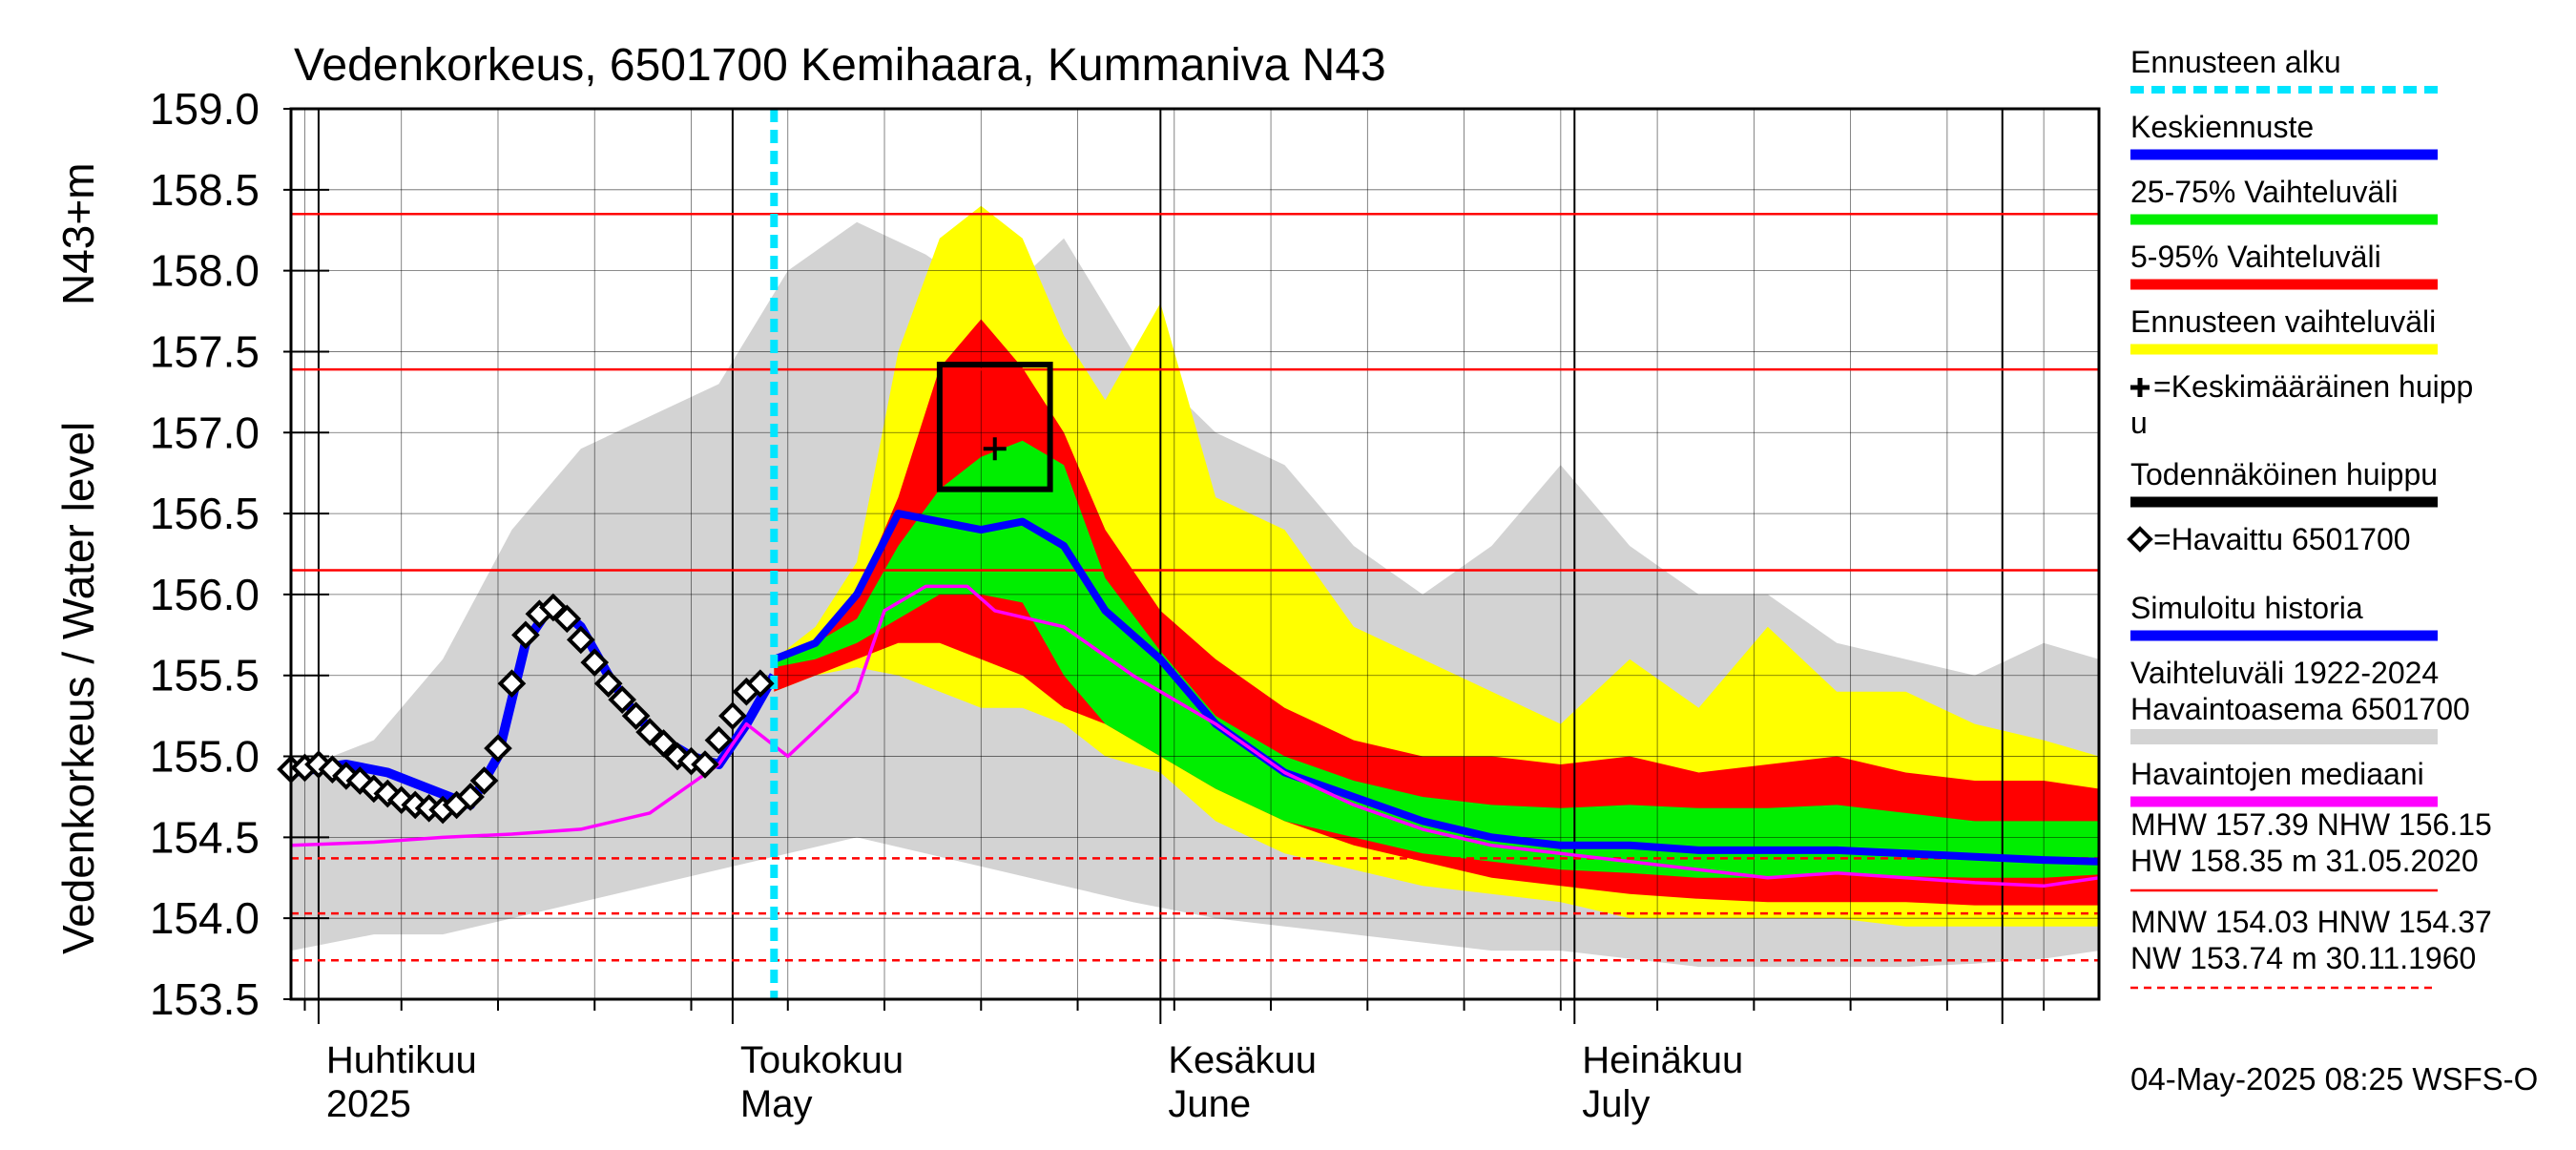  What do you see at coordinates (205, 513) in the screenshot?
I see `y-tick-label: 156.5` at bounding box center [205, 513].